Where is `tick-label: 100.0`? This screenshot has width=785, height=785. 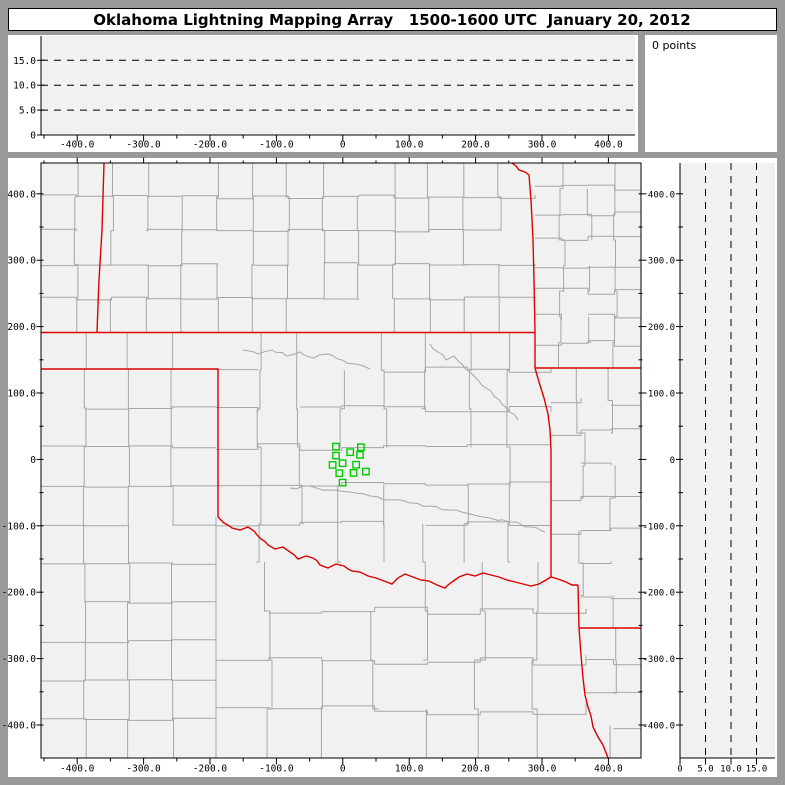 tick-label: 100.0 is located at coordinates (409, 145).